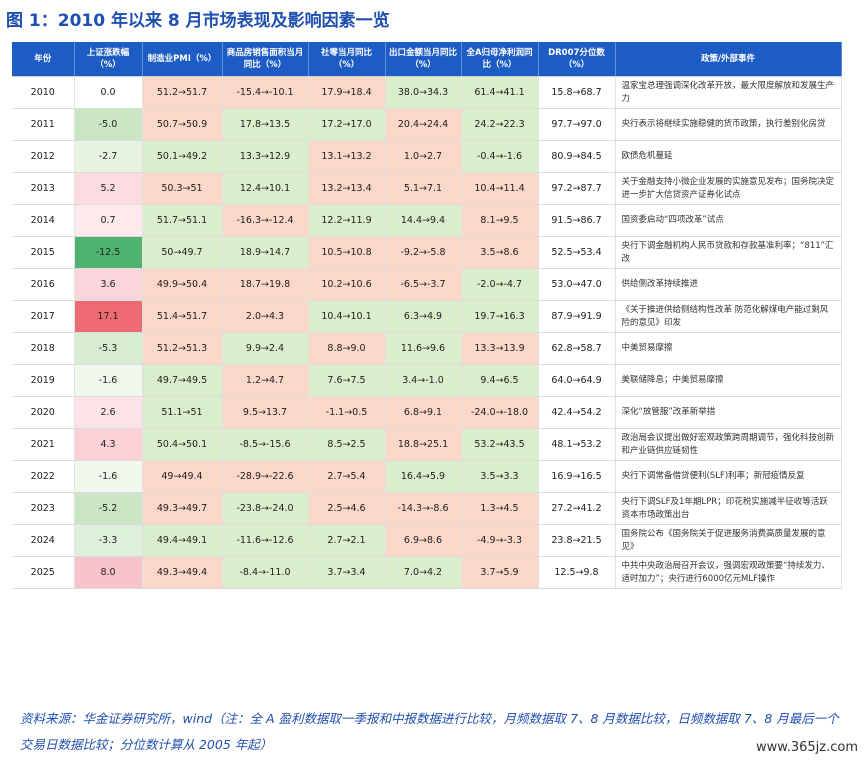 This screenshot has height=762, width=864. I want to click on profit-cell: 3.5→8.6, so click(500, 252).